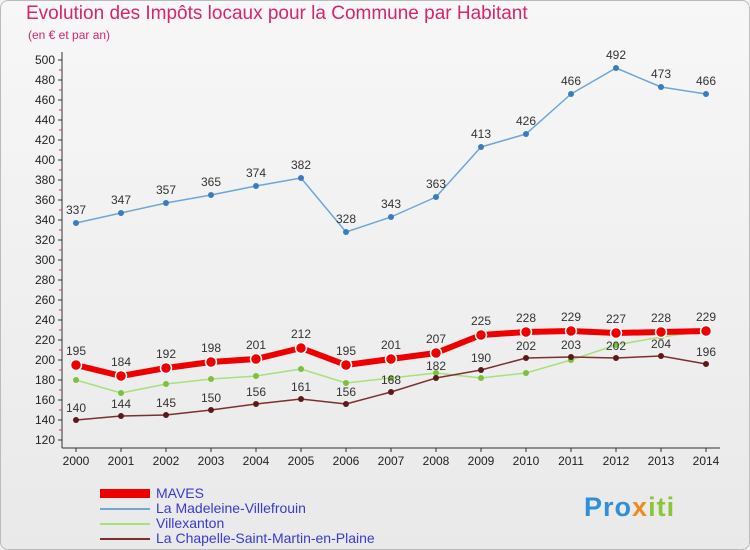 The width and height of the screenshot is (750, 550). Describe the element at coordinates (571, 317) in the screenshot. I see `data-label: 229` at that location.